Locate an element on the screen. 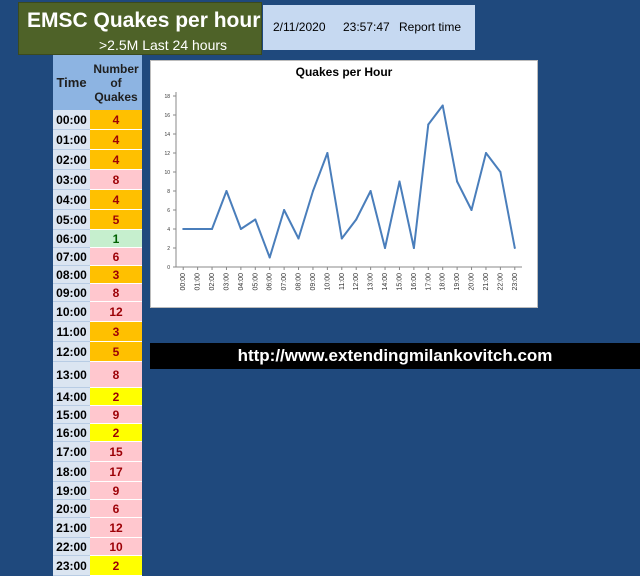  report-panel: 2/11/2020 23:57:47 Report time is located at coordinates (369, 27).